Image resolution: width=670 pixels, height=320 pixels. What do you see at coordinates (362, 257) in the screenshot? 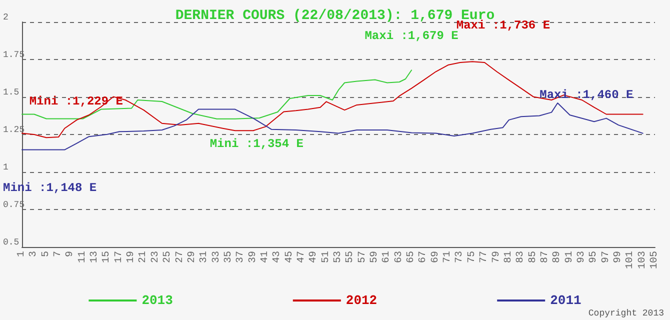
I see `x-tick-label: 57` at bounding box center [362, 257].